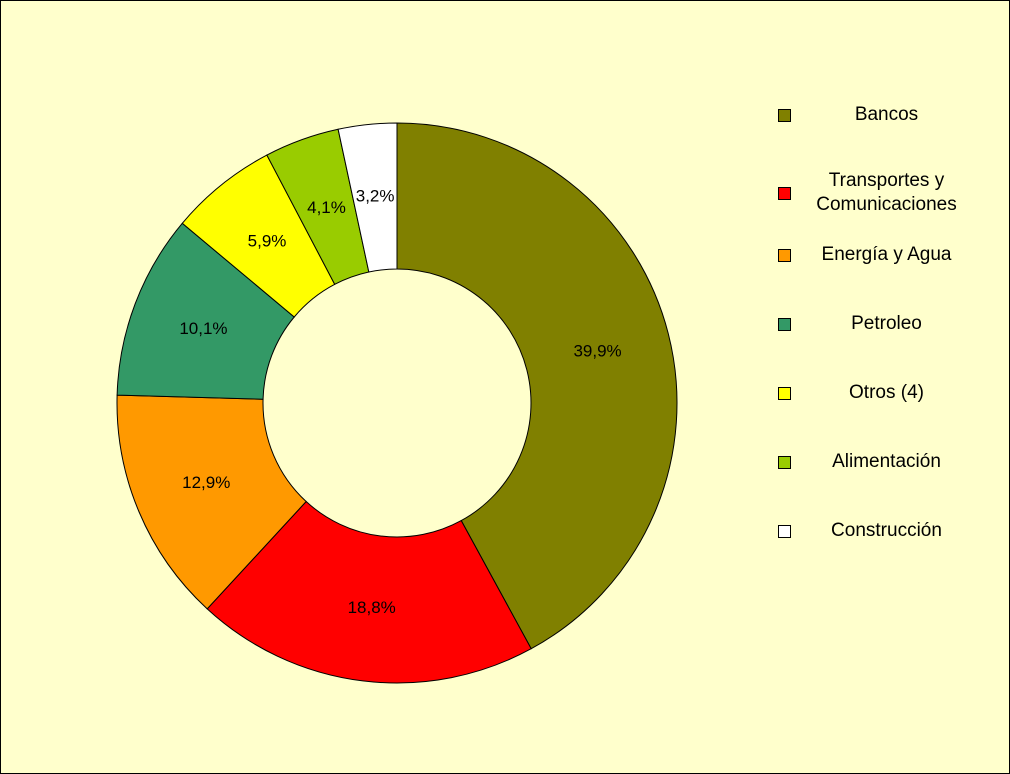 This screenshot has height=774, width=1010. I want to click on legend-item: Petroleo, so click(876, 324).